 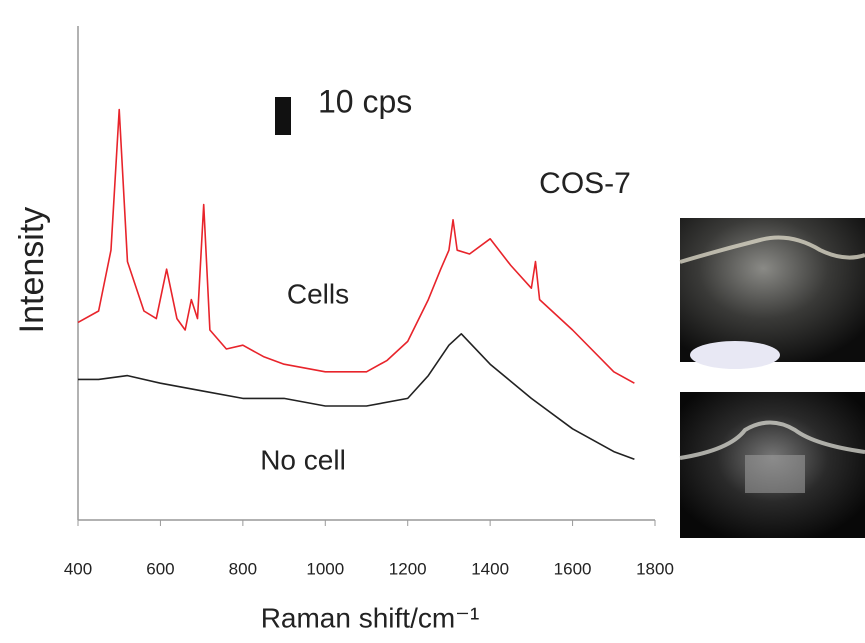 I want to click on x-tick-label: 1800, so click(x=655, y=568).